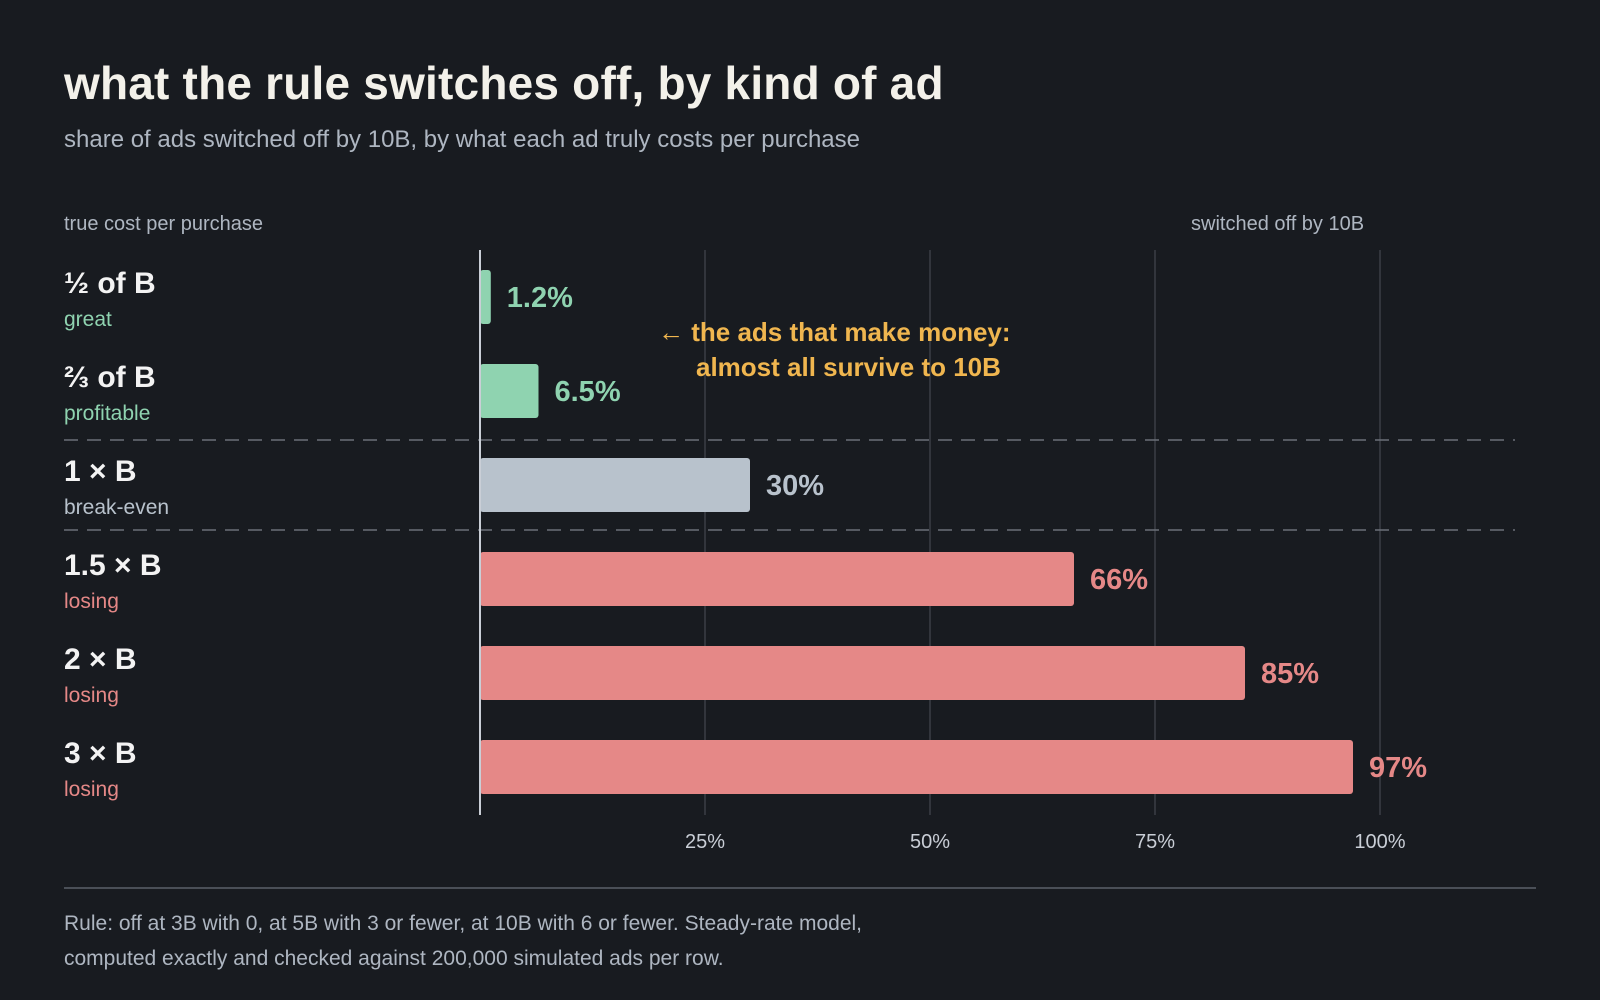 The height and width of the screenshot is (1000, 1600). Describe the element at coordinates (1278, 224) in the screenshot. I see `value-column-header: switched off by 10B` at that location.